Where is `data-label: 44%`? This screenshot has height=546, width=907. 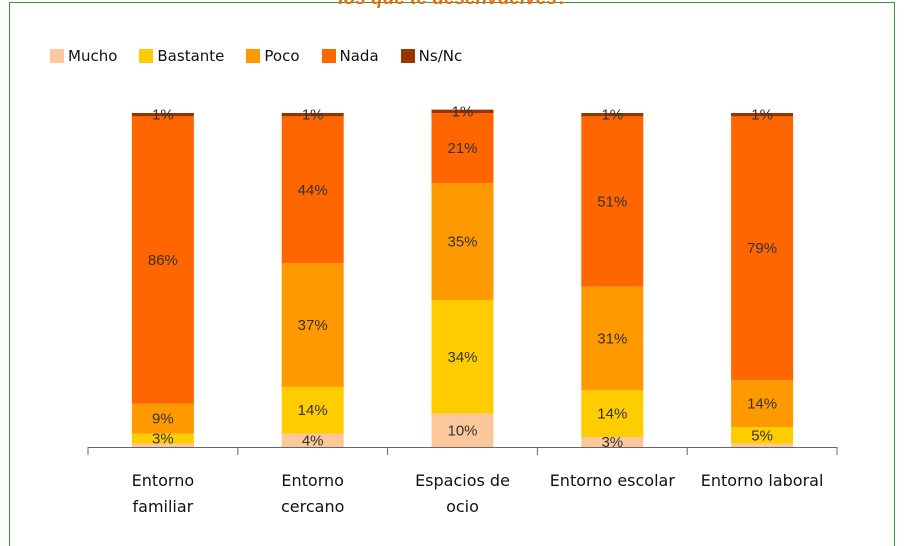
data-label: 44% is located at coordinates (313, 190).